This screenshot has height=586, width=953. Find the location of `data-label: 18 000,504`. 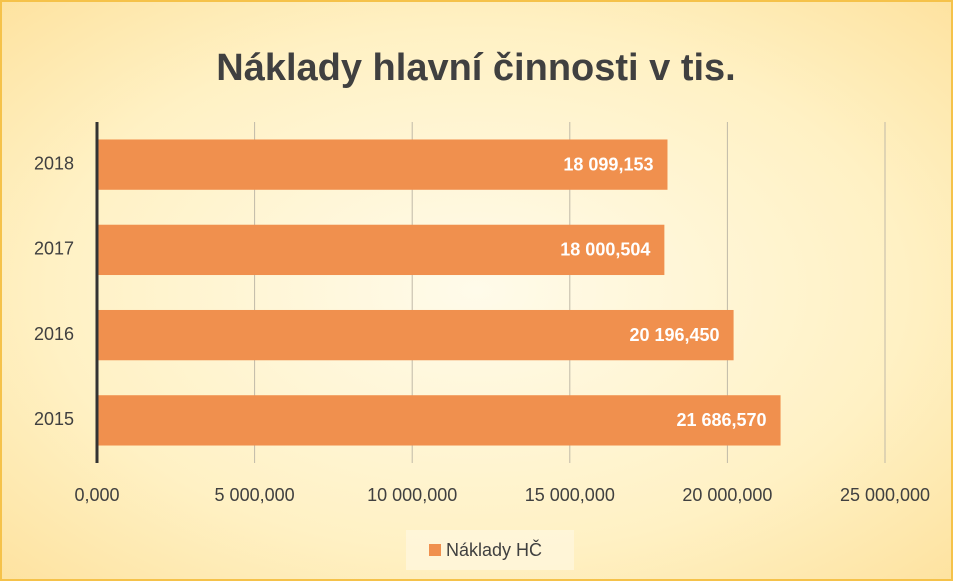

data-label: 18 000,504 is located at coordinates (605, 250).